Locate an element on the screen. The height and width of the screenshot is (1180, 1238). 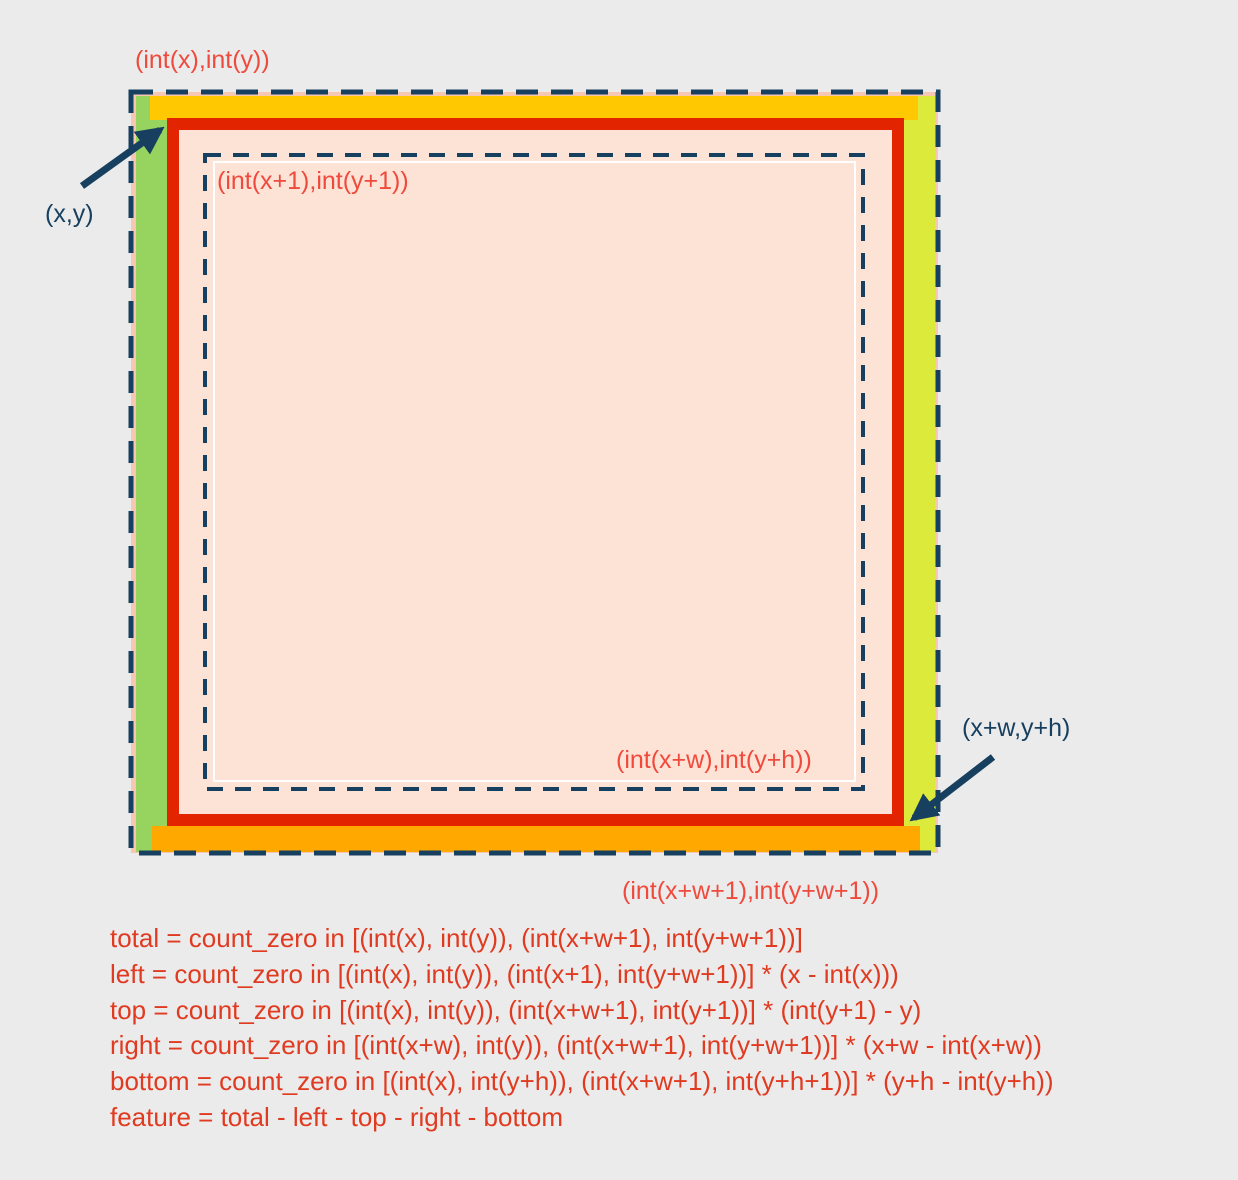
right-strip is located at coordinates (919, 474).